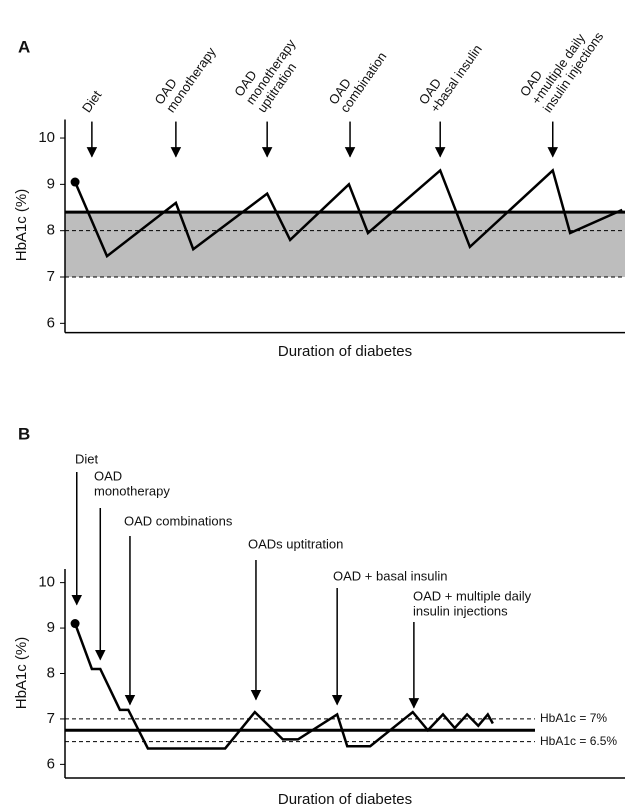 The width and height of the screenshot is (634, 809). What do you see at coordinates (295, 543) in the screenshot?
I see `annotation-text: OADs uptitration` at bounding box center [295, 543].